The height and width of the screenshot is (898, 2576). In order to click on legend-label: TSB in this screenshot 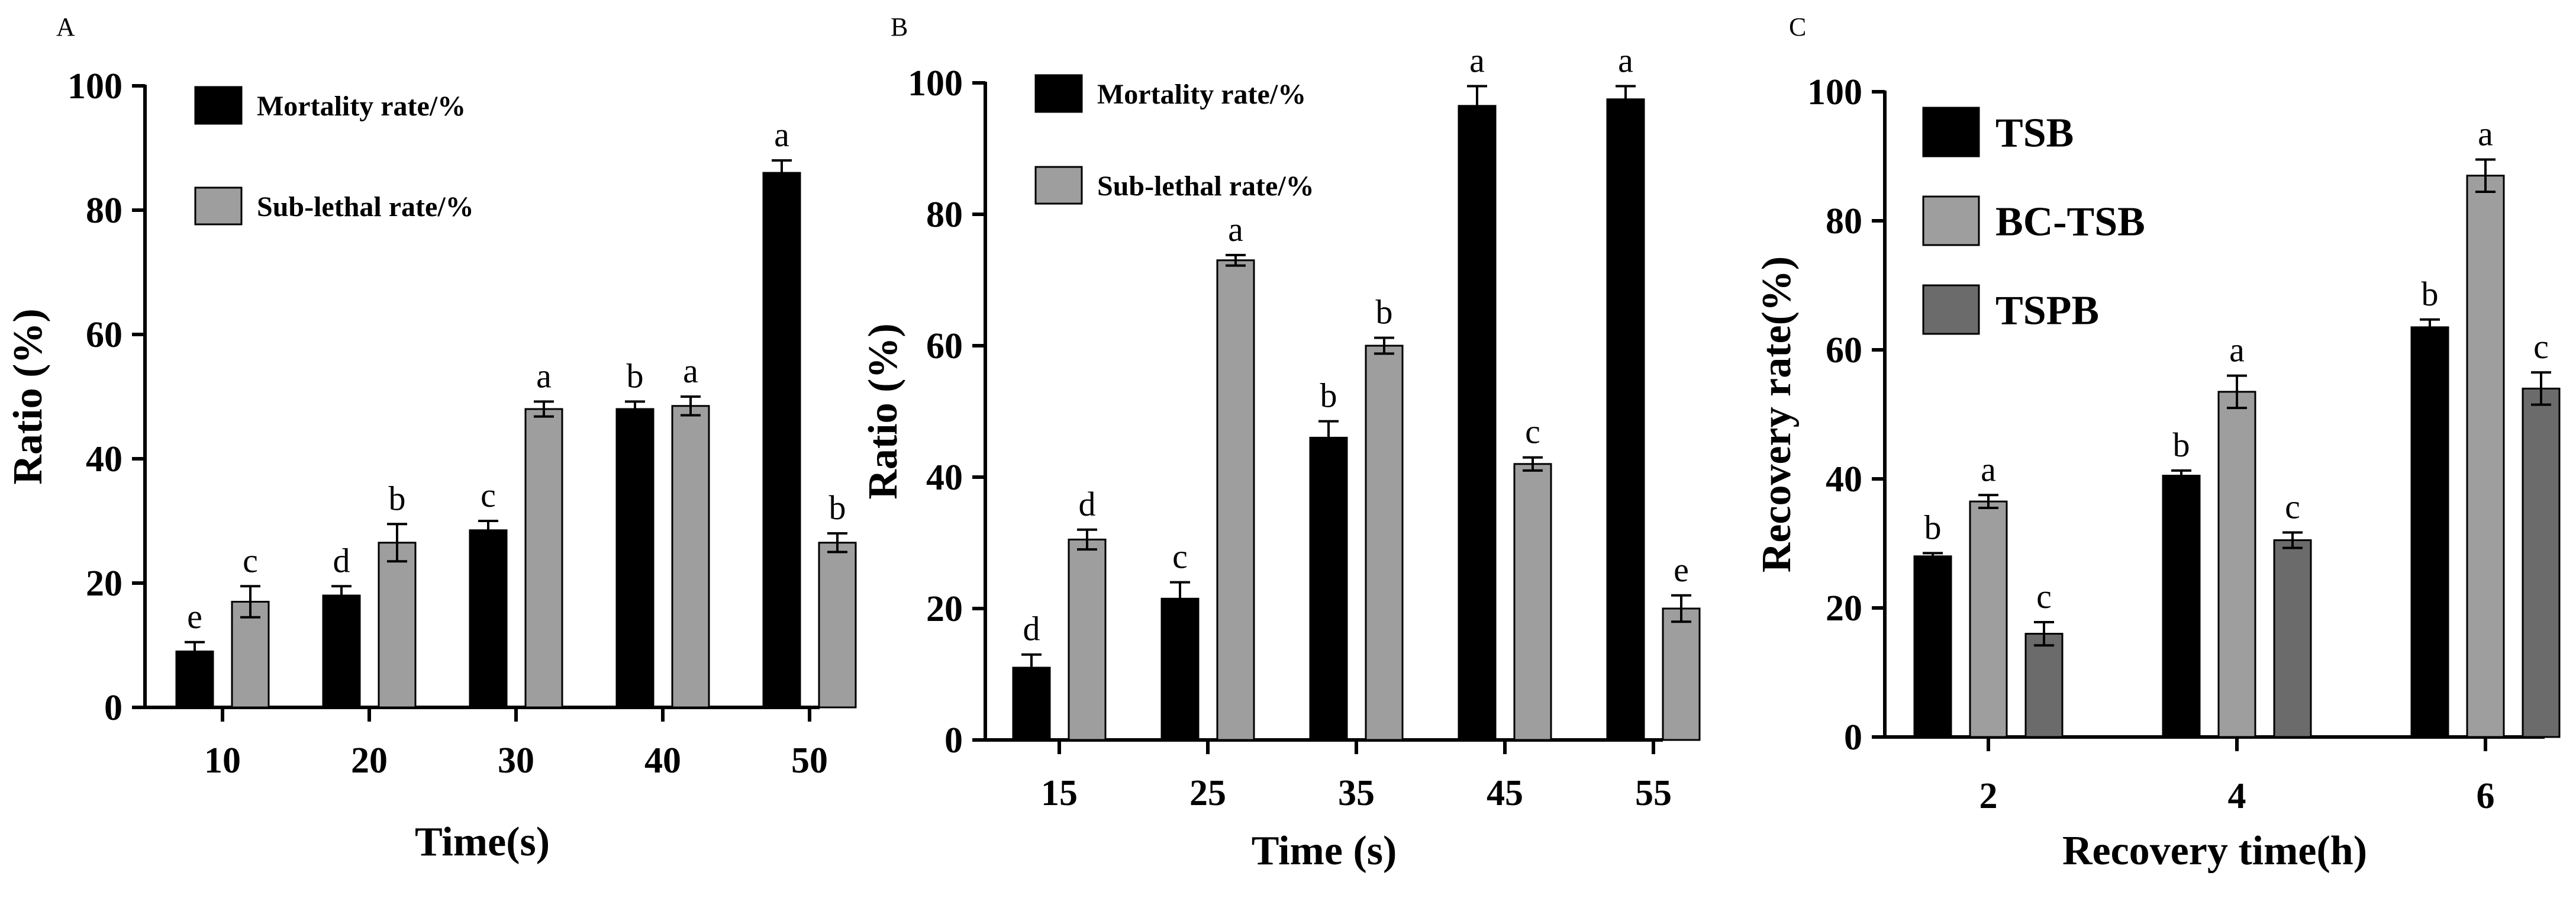, I will do `click(2034, 133)`.